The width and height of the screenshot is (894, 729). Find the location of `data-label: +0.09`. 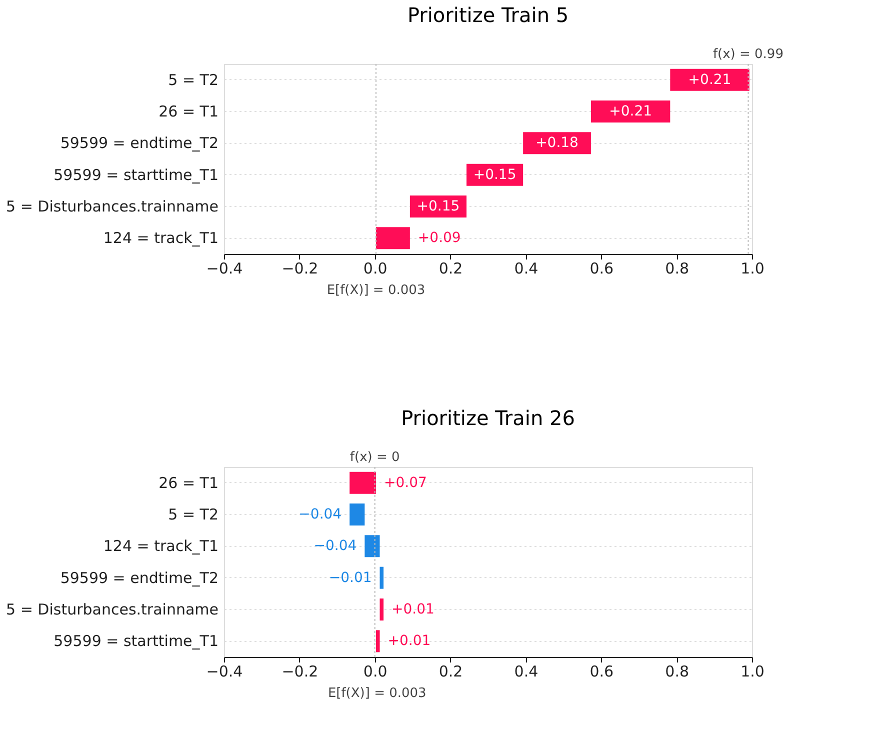

data-label: +0.09 is located at coordinates (439, 238).